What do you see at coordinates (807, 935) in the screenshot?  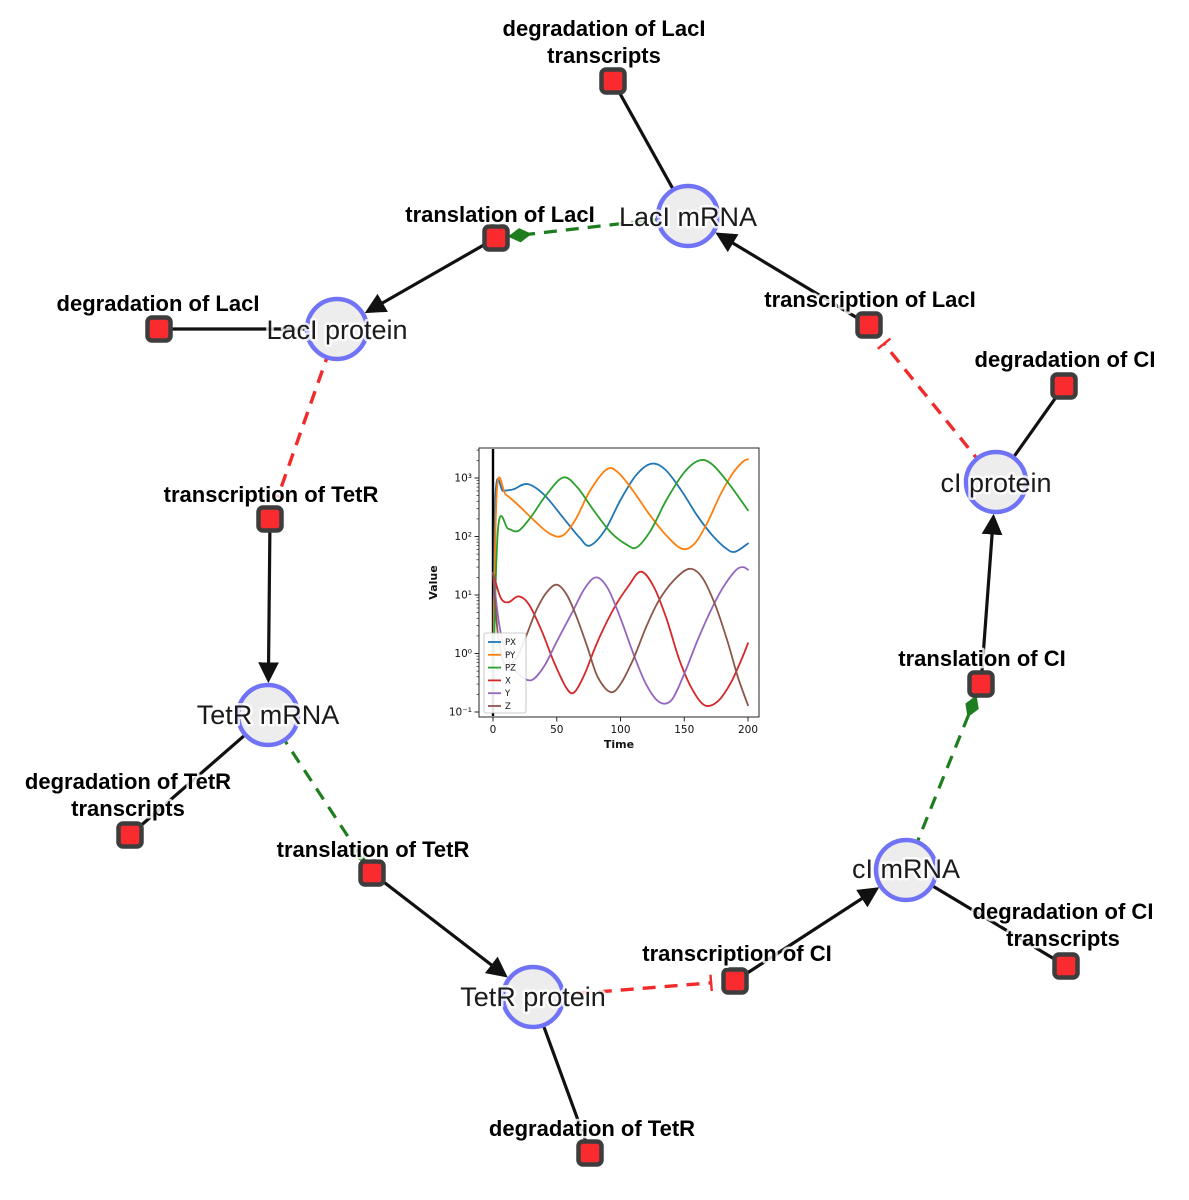 I see `edge-transcription-ci-to-ci-mrna` at bounding box center [807, 935].